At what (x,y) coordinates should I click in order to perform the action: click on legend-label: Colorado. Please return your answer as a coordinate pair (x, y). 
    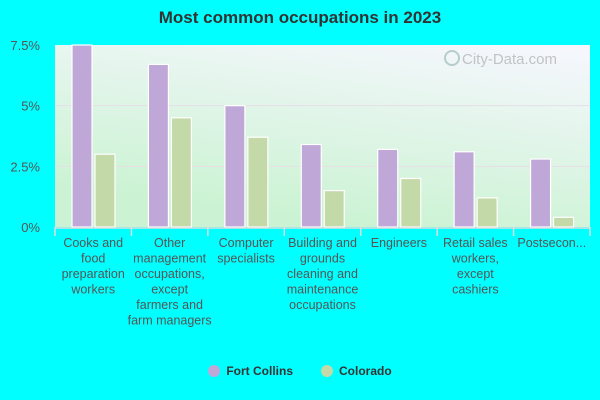
    Looking at the image, I should click on (365, 371).